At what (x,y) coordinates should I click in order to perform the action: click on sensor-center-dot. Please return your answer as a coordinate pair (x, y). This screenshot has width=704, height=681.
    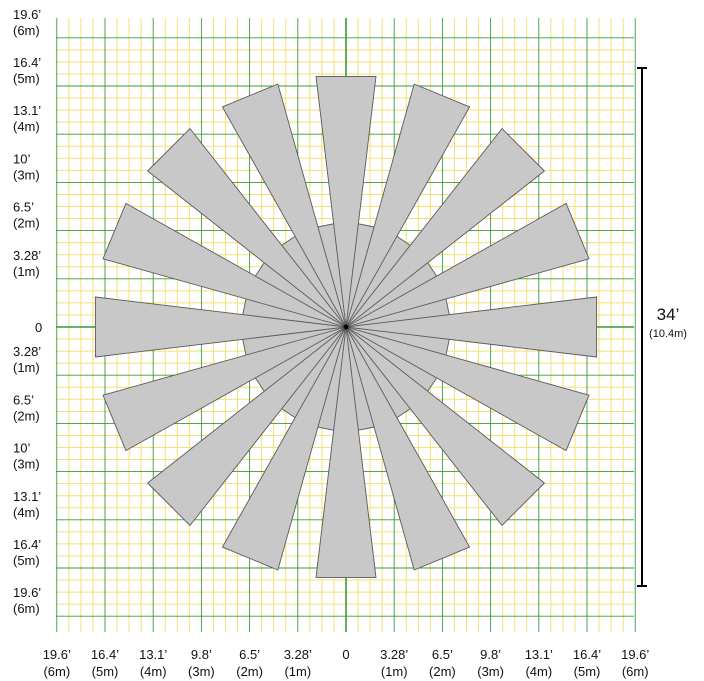
    Looking at the image, I should click on (346, 327).